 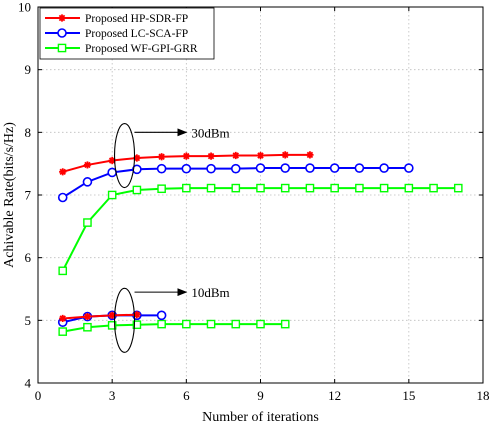 What do you see at coordinates (171, 237) in the screenshot?
I see `annotations: 30dBm 10dBm` at bounding box center [171, 237].